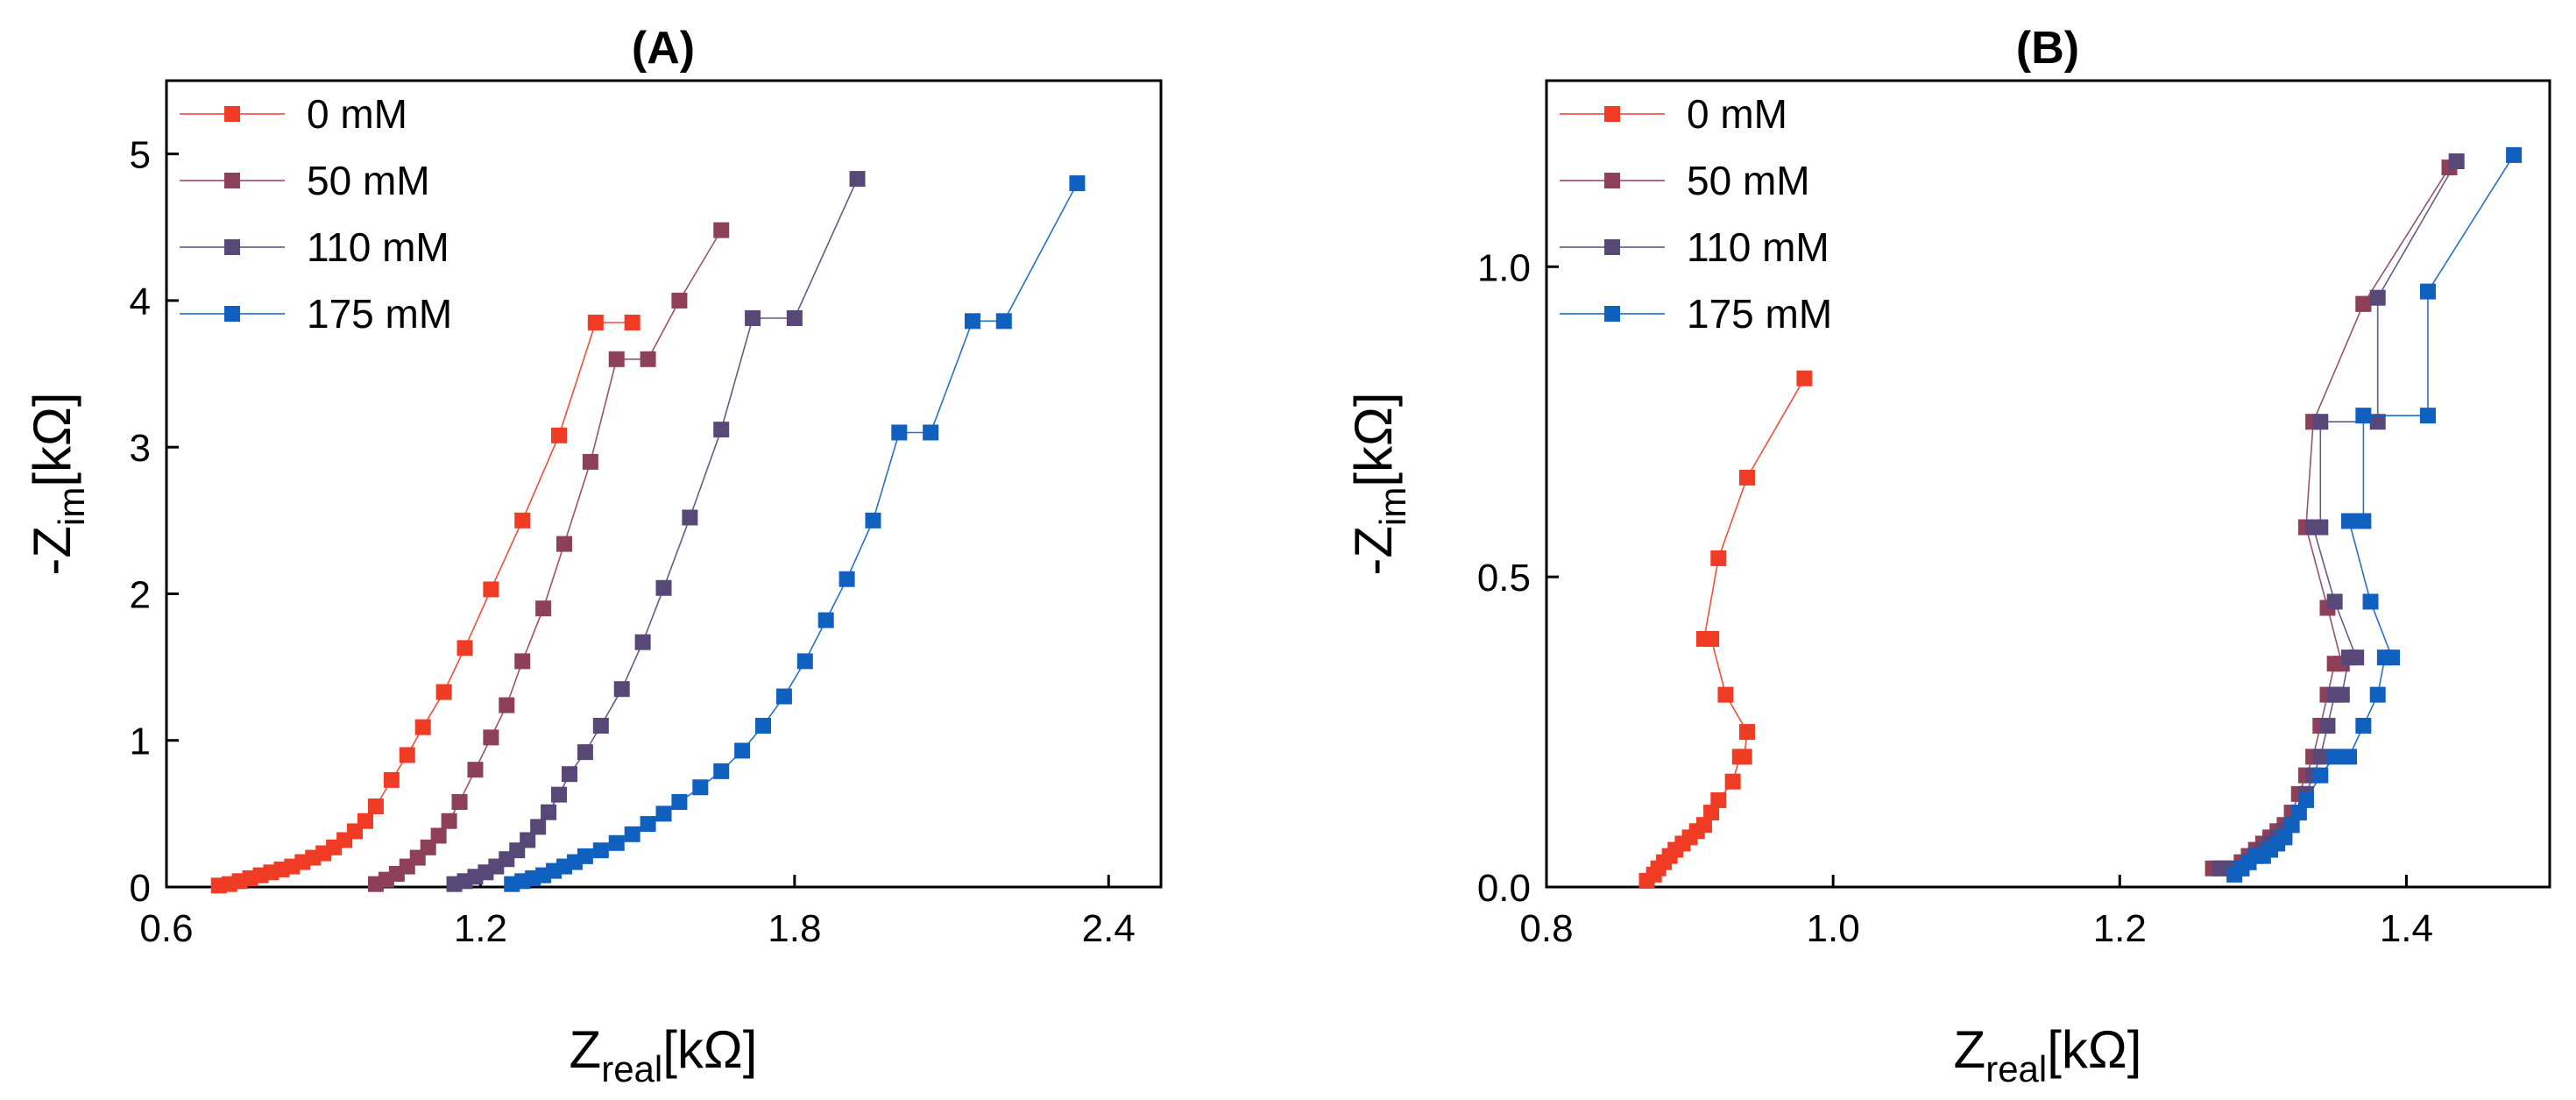 The width and height of the screenshot is (2576, 1100). Describe the element at coordinates (378, 247) in the screenshot. I see `panel-a-legend-label: 110 mM` at that location.